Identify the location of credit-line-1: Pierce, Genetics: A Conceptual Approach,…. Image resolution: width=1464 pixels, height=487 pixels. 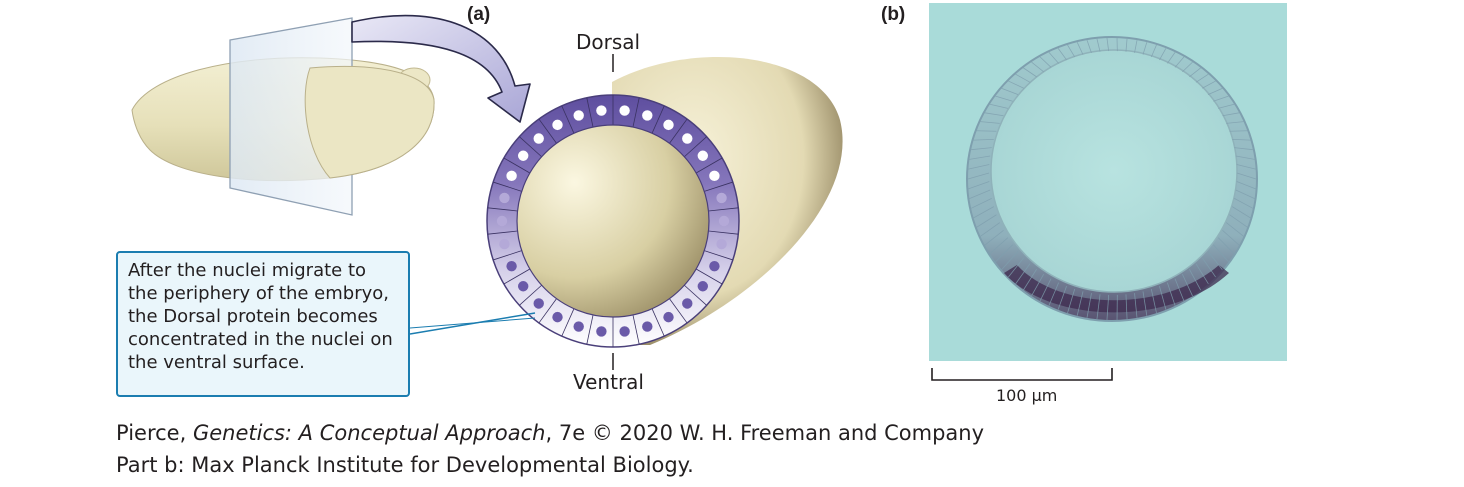
(550, 433).